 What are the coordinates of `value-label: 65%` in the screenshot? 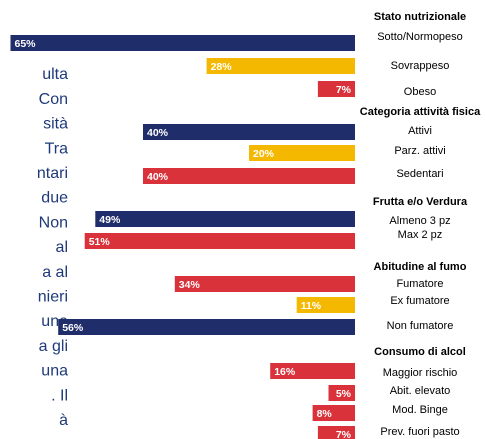 It's located at (26, 44).